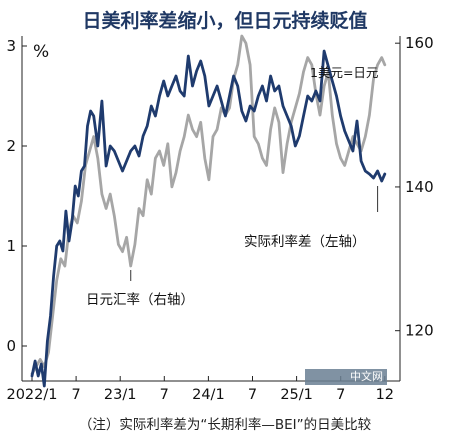 The width and height of the screenshot is (450, 442). Describe the element at coordinates (11, 346) in the screenshot. I see `left-tick-label: 0` at that location.